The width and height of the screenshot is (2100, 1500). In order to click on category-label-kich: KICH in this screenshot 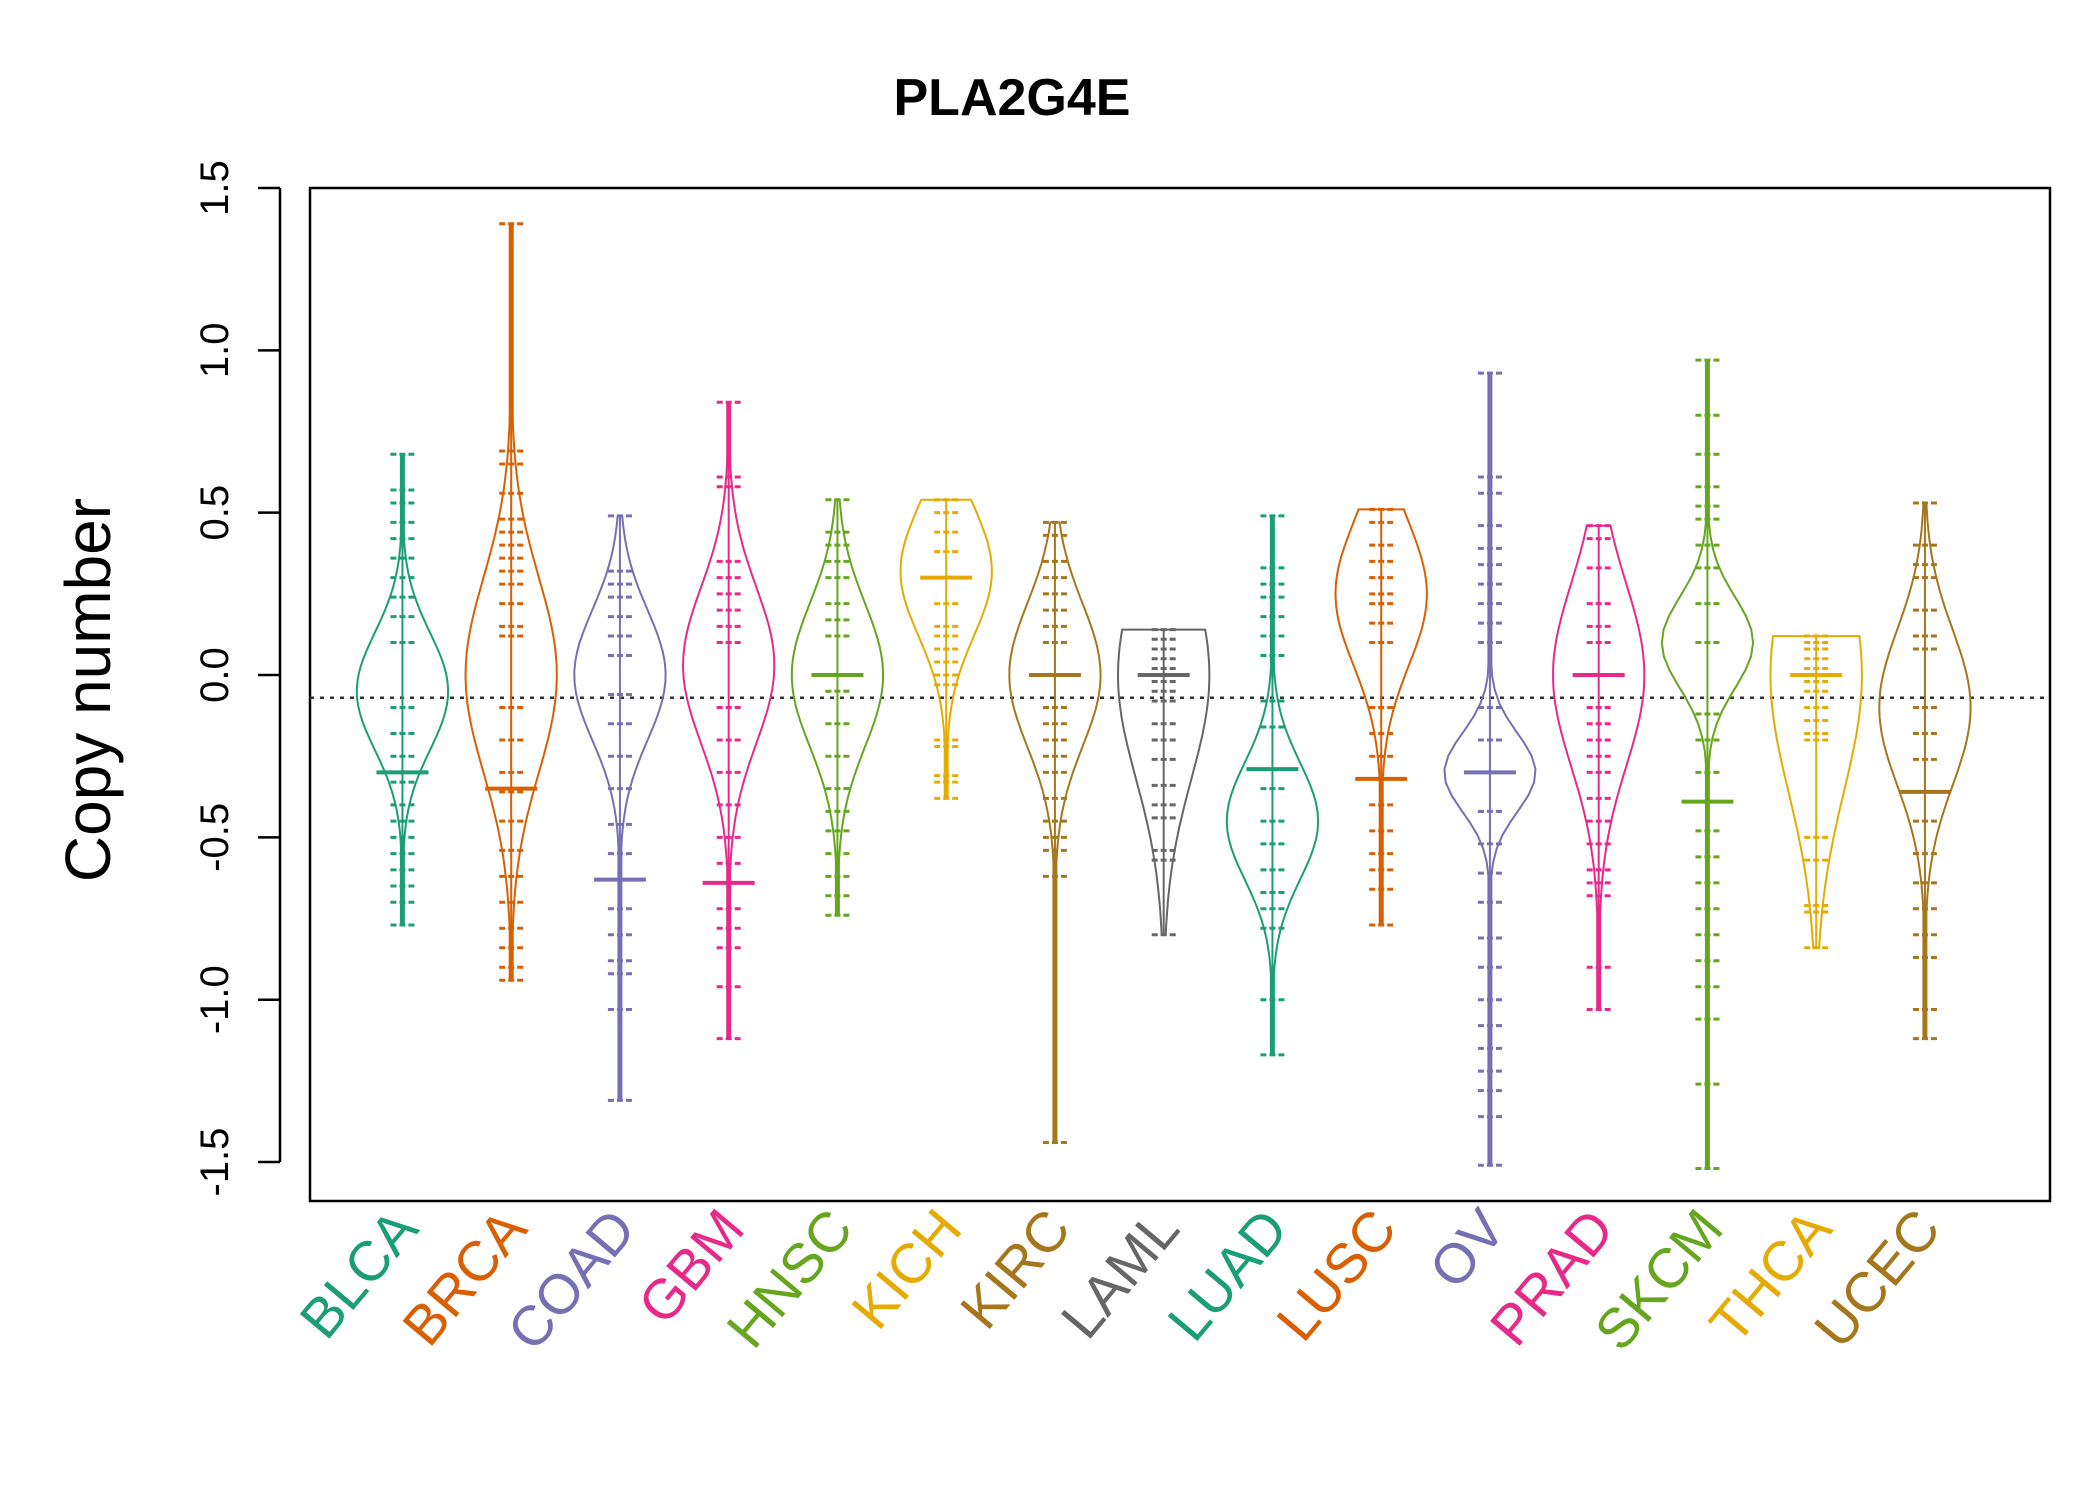, I will do `click(906, 1268)`.